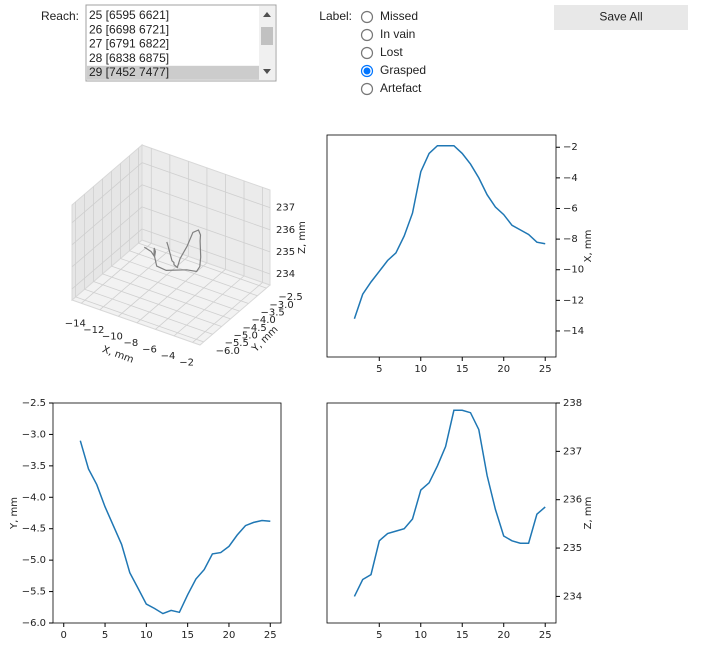  Describe the element at coordinates (588, 246) in the screenshot. I see `y-axis-label: X, mm` at that location.